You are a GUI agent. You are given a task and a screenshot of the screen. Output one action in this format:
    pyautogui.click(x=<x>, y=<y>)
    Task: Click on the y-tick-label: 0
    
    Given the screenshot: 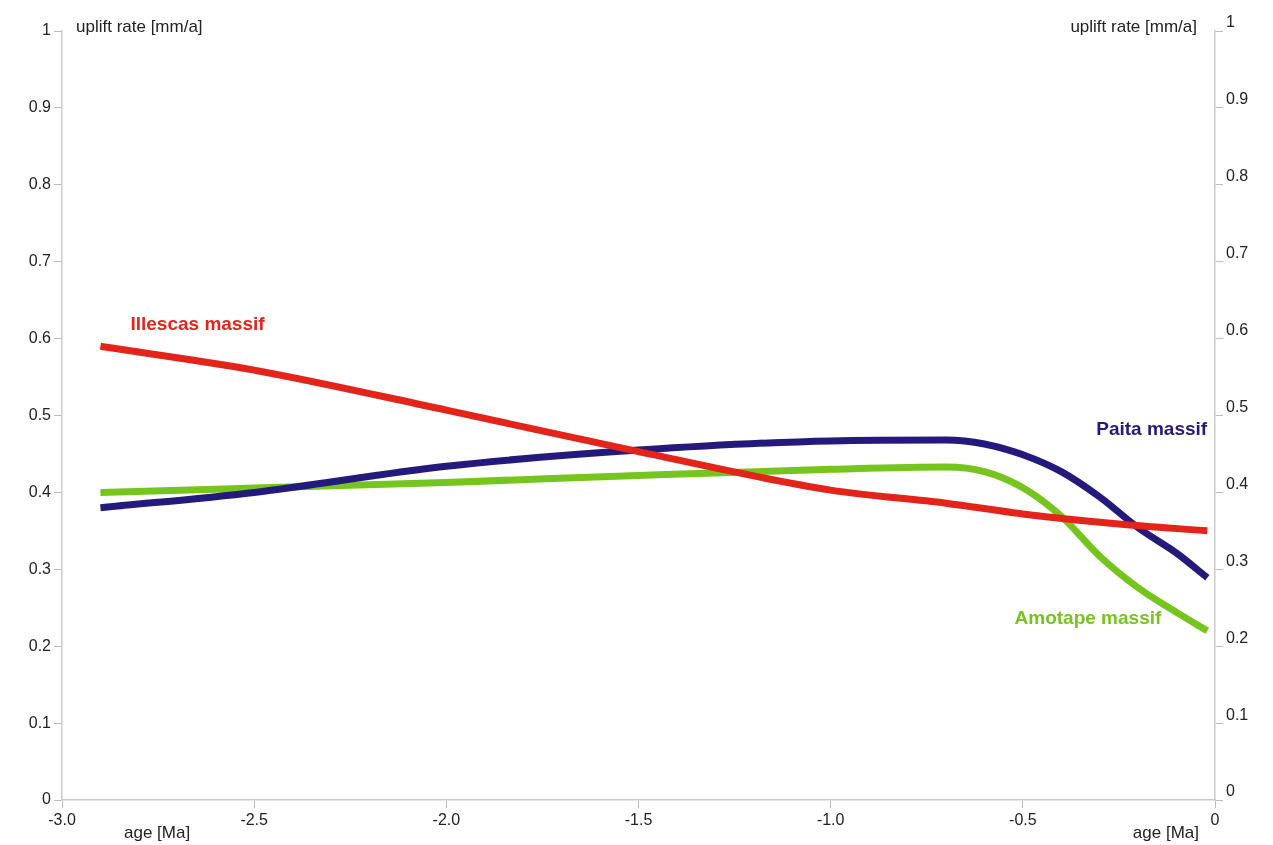 What is the action you would take?
    pyautogui.click(x=47, y=799)
    